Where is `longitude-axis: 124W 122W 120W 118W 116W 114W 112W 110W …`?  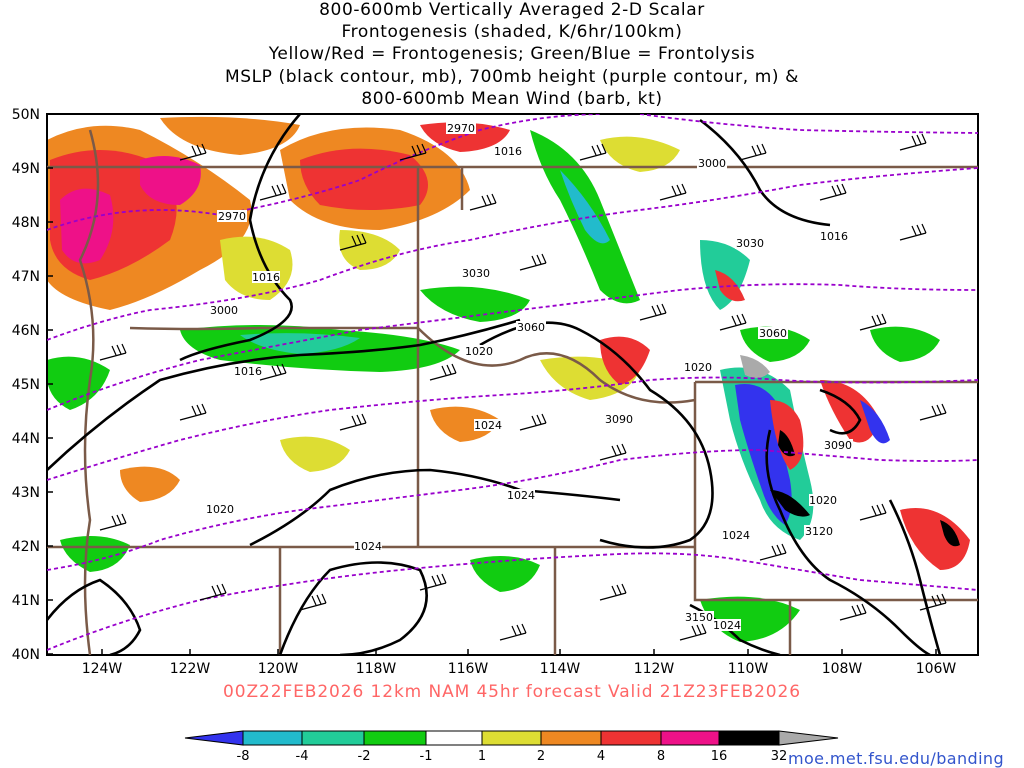 longitude-axis: 124W 122W 120W 118W 116W 114W 112W 110W … is located at coordinates (519, 663).